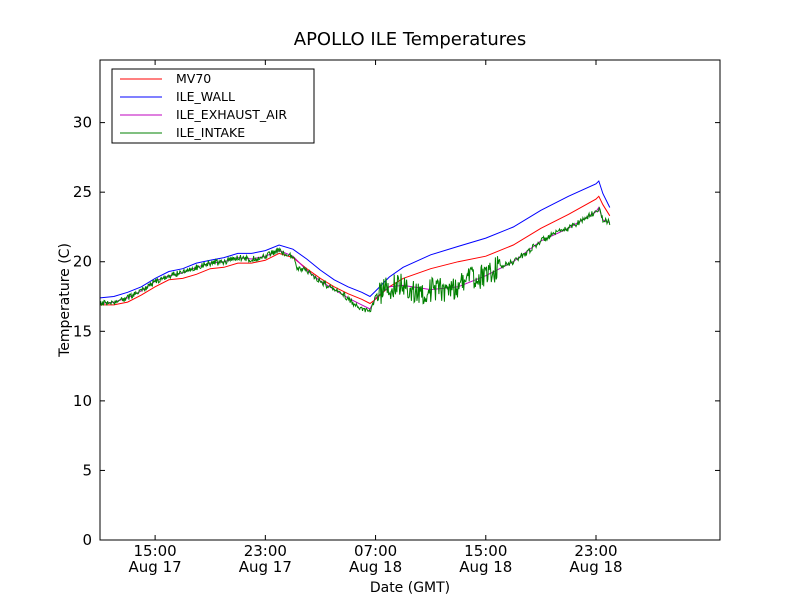  Describe the element at coordinates (82, 331) in the screenshot. I see `y-tick-label: 15` at that location.